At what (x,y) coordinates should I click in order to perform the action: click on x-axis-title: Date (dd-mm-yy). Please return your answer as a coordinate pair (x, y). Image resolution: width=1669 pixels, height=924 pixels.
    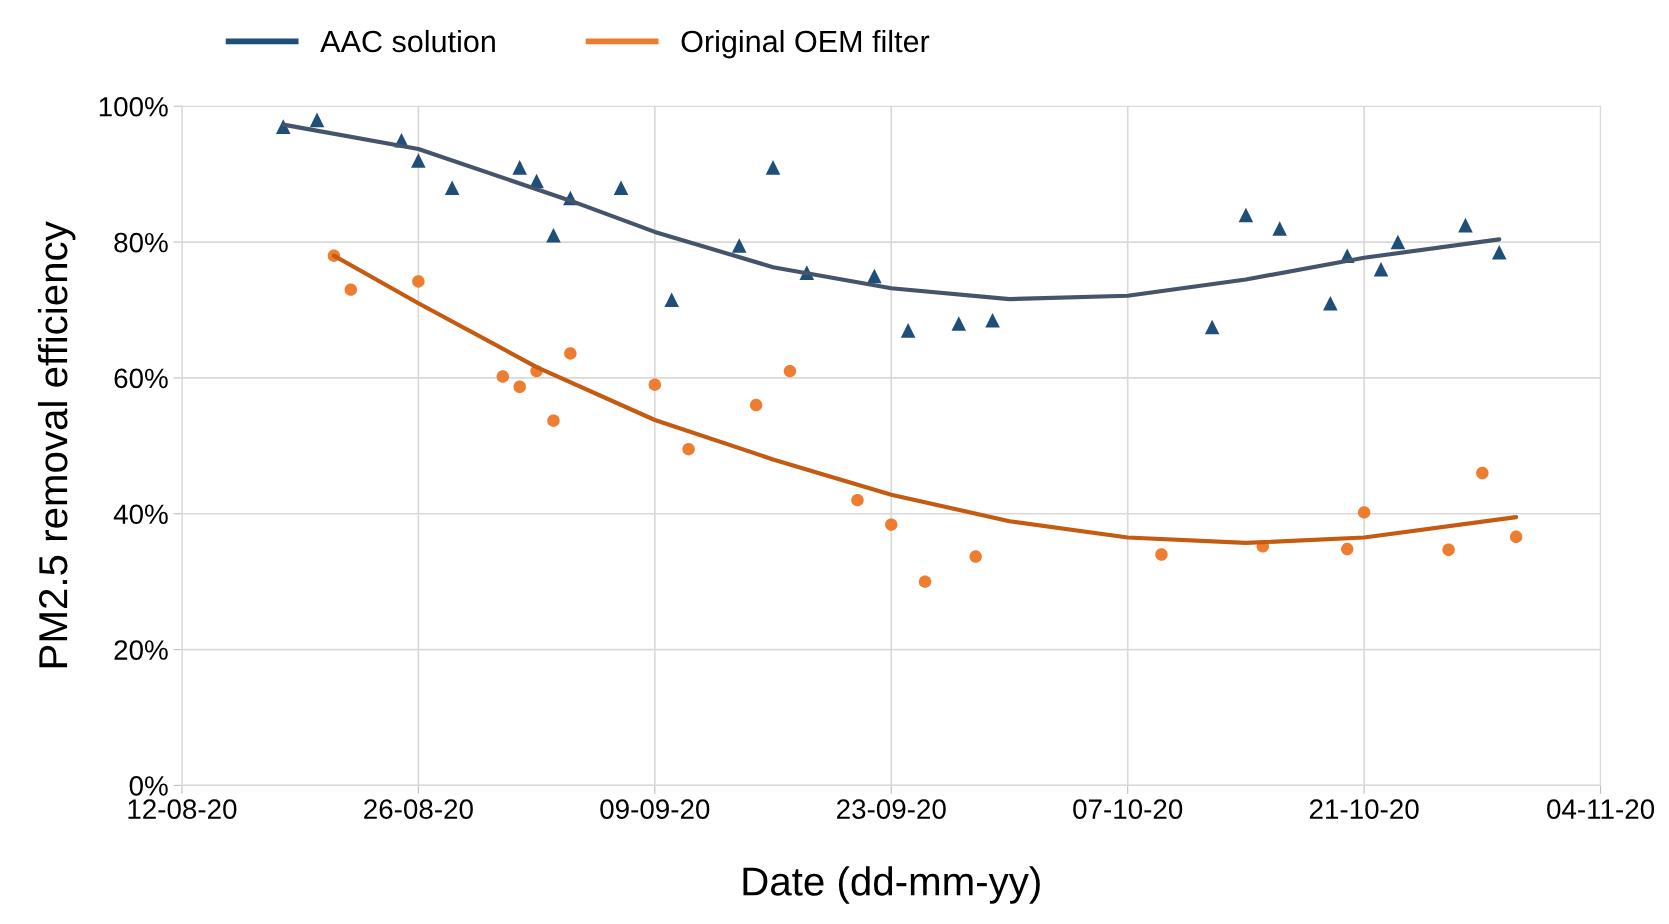
    Looking at the image, I should click on (891, 885).